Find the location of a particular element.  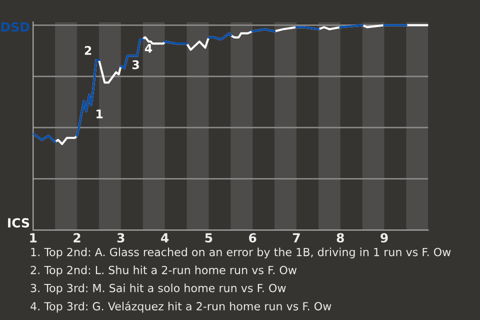

x-tick-label: 6 is located at coordinates (252, 238).